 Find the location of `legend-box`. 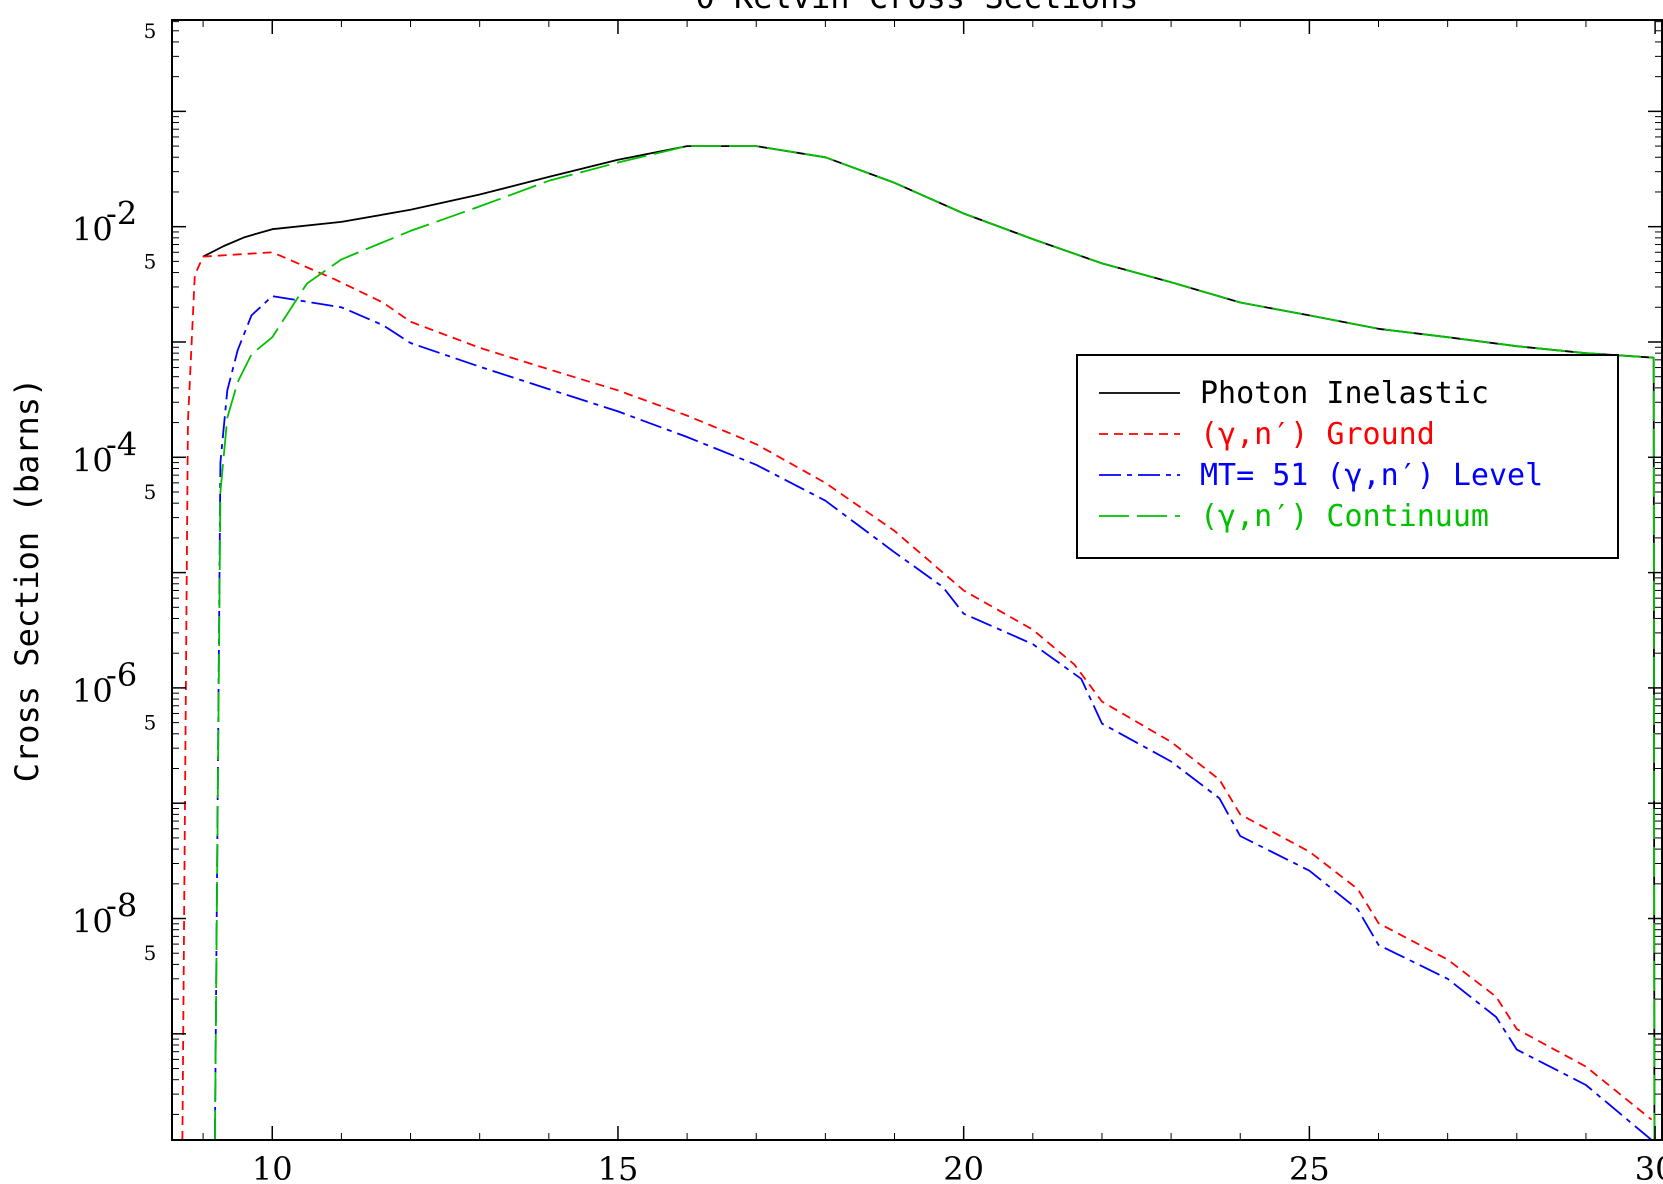

legend-box is located at coordinates (1347, 456).